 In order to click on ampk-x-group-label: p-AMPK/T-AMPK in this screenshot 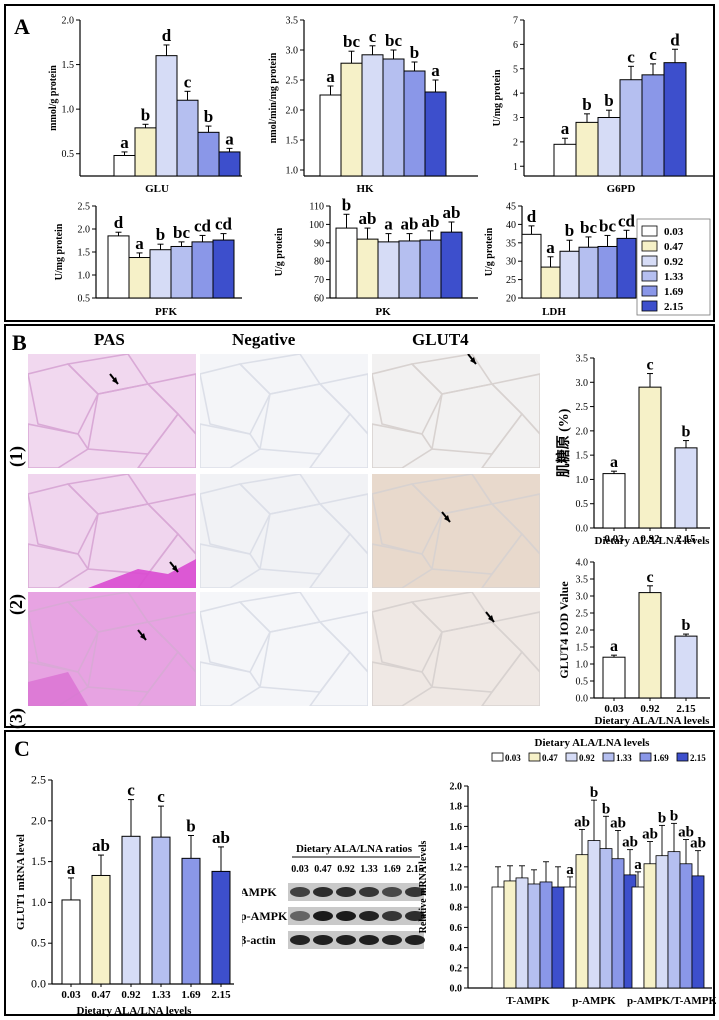, I will do `click(671, 1001)`.